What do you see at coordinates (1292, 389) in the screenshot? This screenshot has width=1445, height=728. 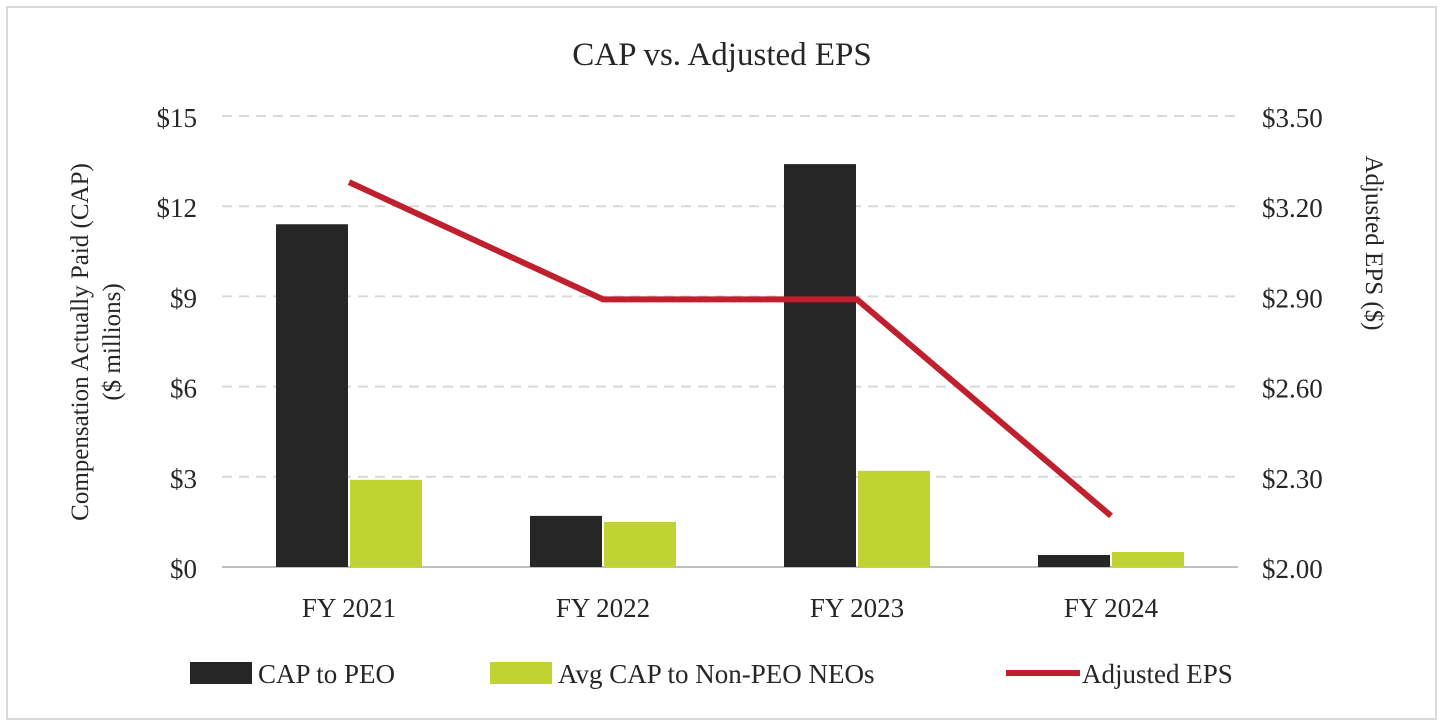 I see `y2-tick-label: $2.60` at bounding box center [1292, 389].